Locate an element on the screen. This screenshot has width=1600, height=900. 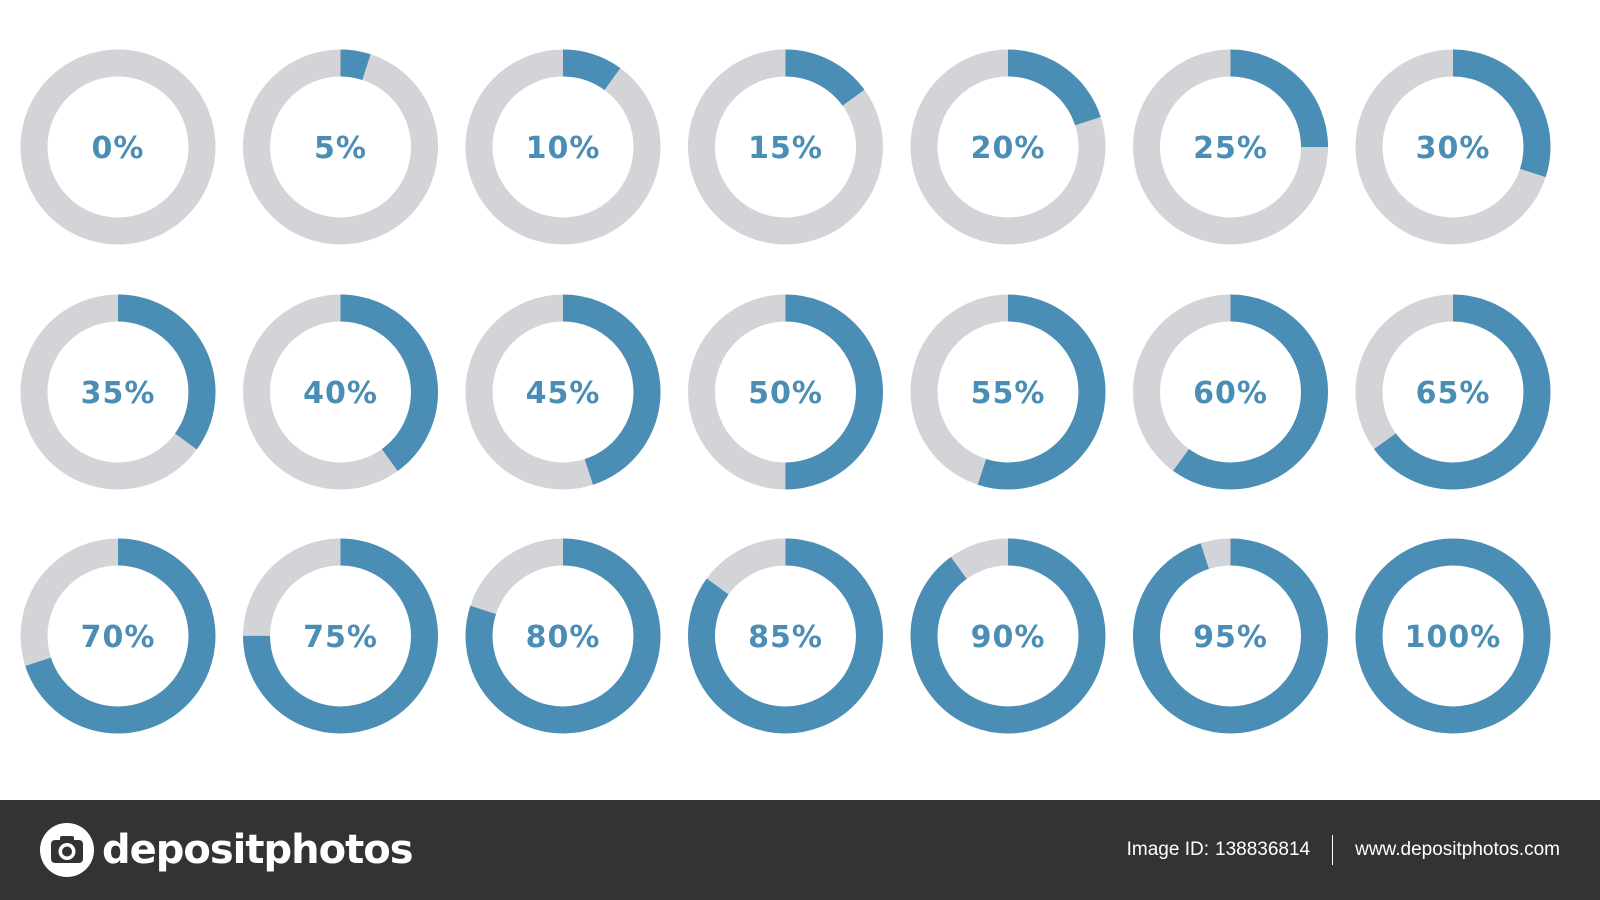
footer-logo: depositphotos is located at coordinates (226, 850).